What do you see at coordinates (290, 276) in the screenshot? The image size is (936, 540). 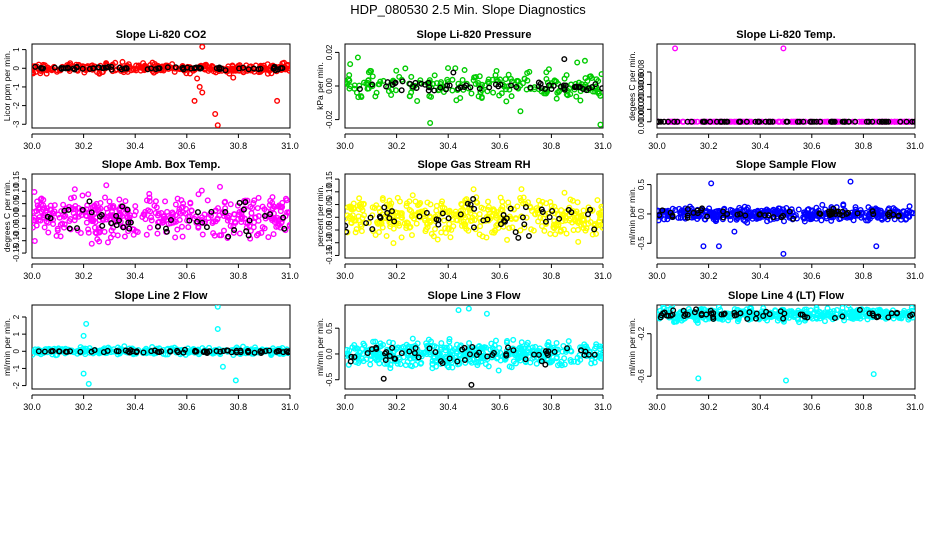 I see `x-tick-label: 31.0` at bounding box center [290, 276].